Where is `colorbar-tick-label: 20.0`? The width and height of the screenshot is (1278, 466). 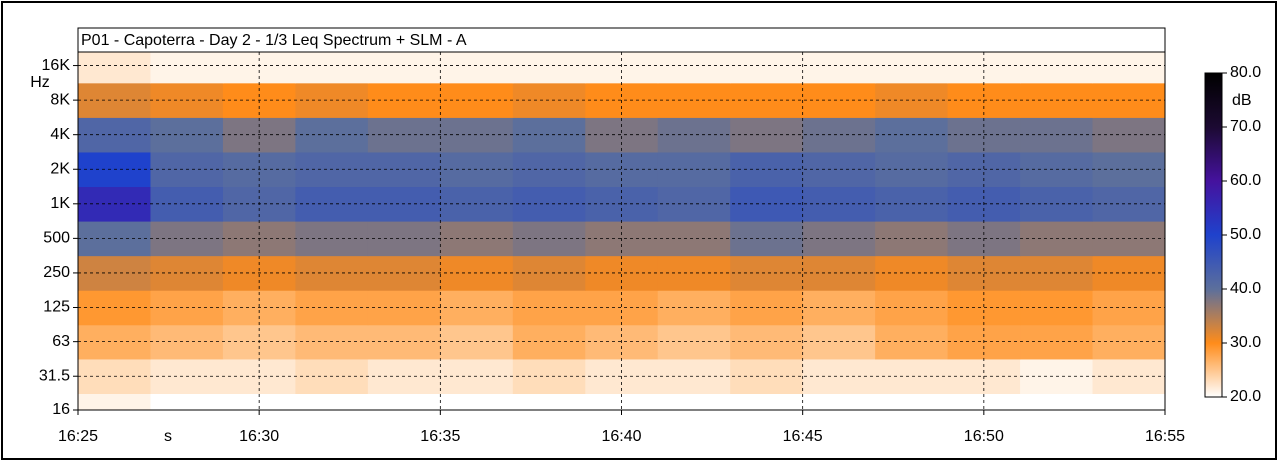
colorbar-tick-label: 20.0 is located at coordinates (1245, 396).